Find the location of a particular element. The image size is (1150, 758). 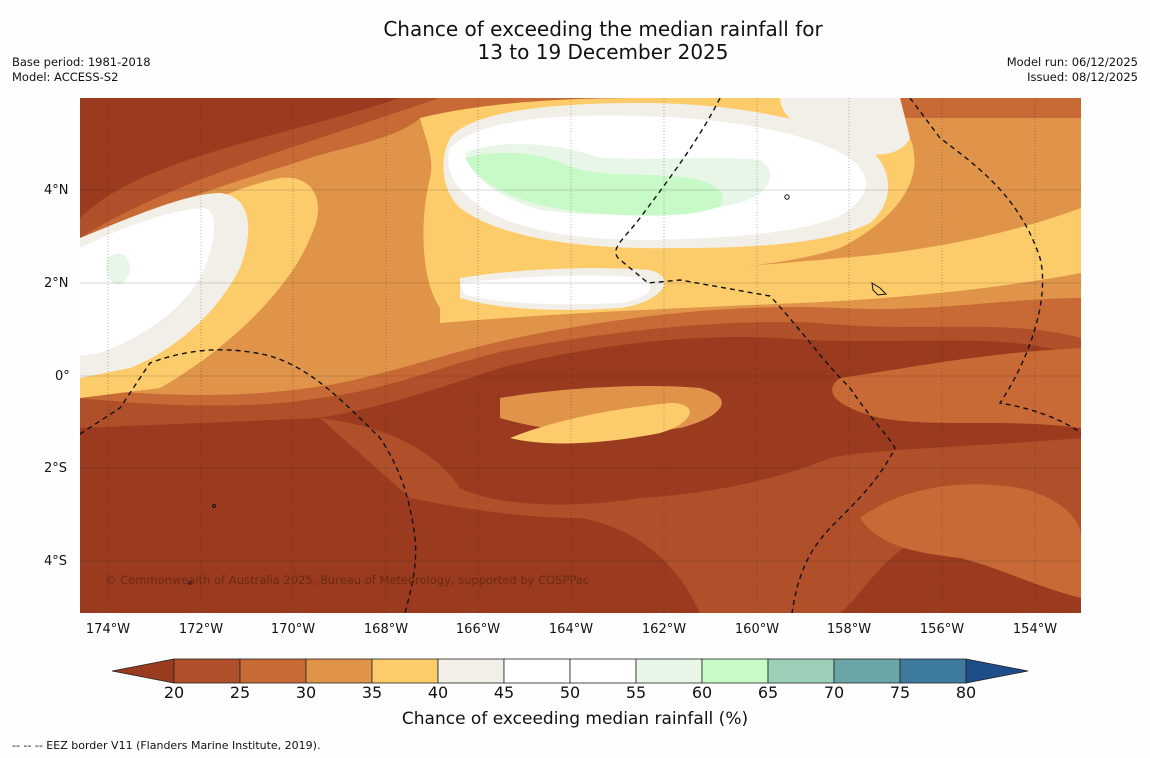

lon-label-168w: 168°W is located at coordinates (386, 629).